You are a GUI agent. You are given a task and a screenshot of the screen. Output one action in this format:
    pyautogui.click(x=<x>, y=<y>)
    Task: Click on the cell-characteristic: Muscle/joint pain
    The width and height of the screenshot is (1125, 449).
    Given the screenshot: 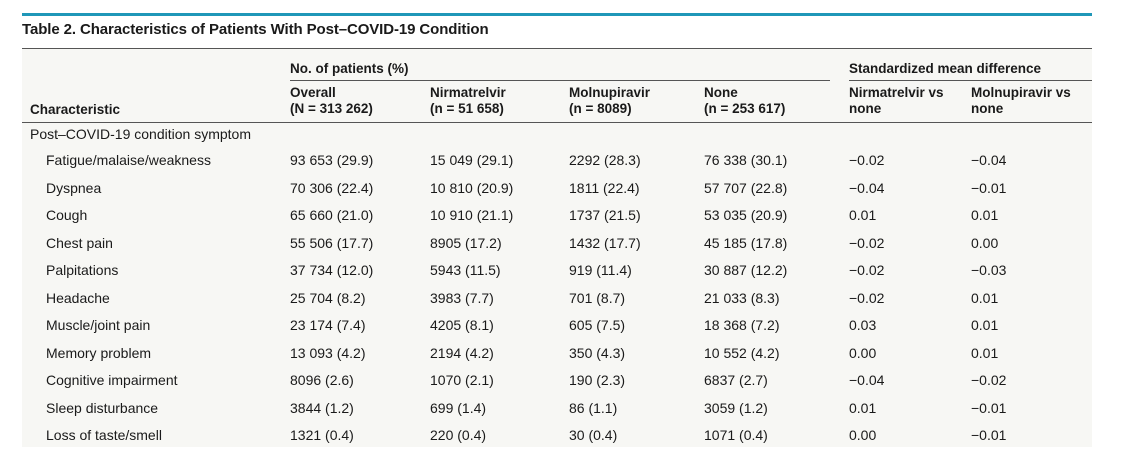 What is the action you would take?
    pyautogui.click(x=98, y=325)
    